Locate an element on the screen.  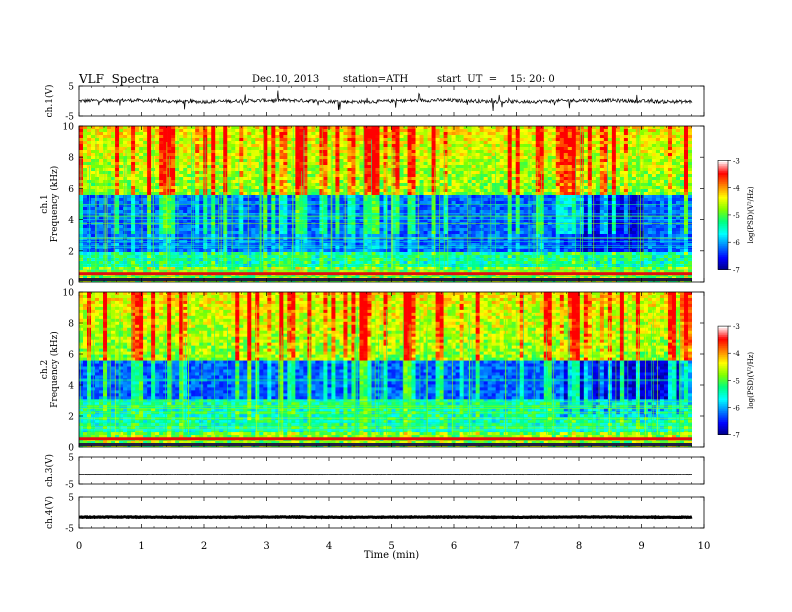
ch2-spectrogram-ytick-label: 10 is located at coordinates (69, 294).